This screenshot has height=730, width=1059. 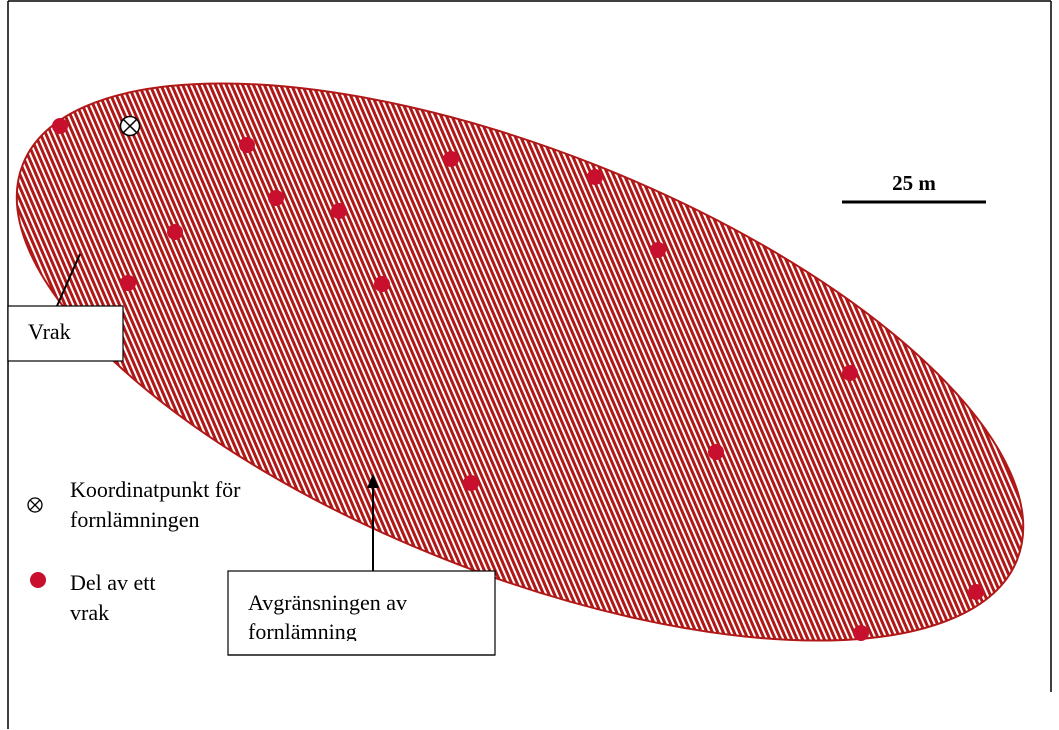 What do you see at coordinates (914, 183) in the screenshot?
I see `scale-bar-label: 25 m` at bounding box center [914, 183].